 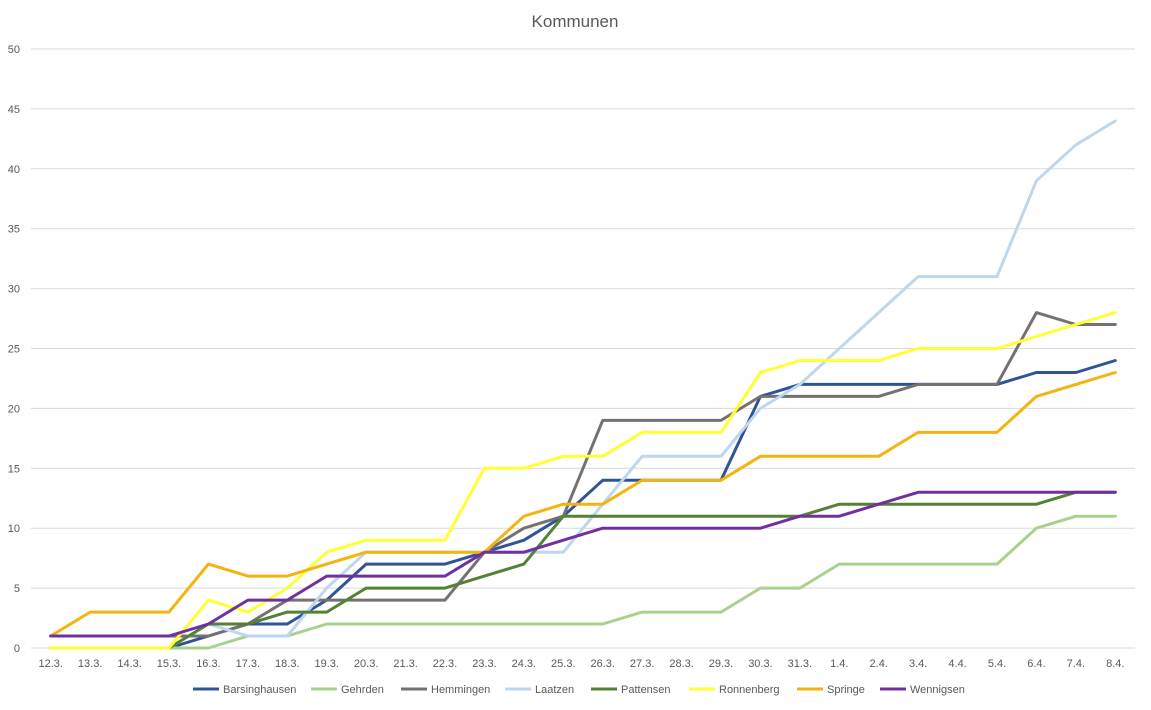 I want to click on x-tick-label: 12.3., so click(x=50, y=664).